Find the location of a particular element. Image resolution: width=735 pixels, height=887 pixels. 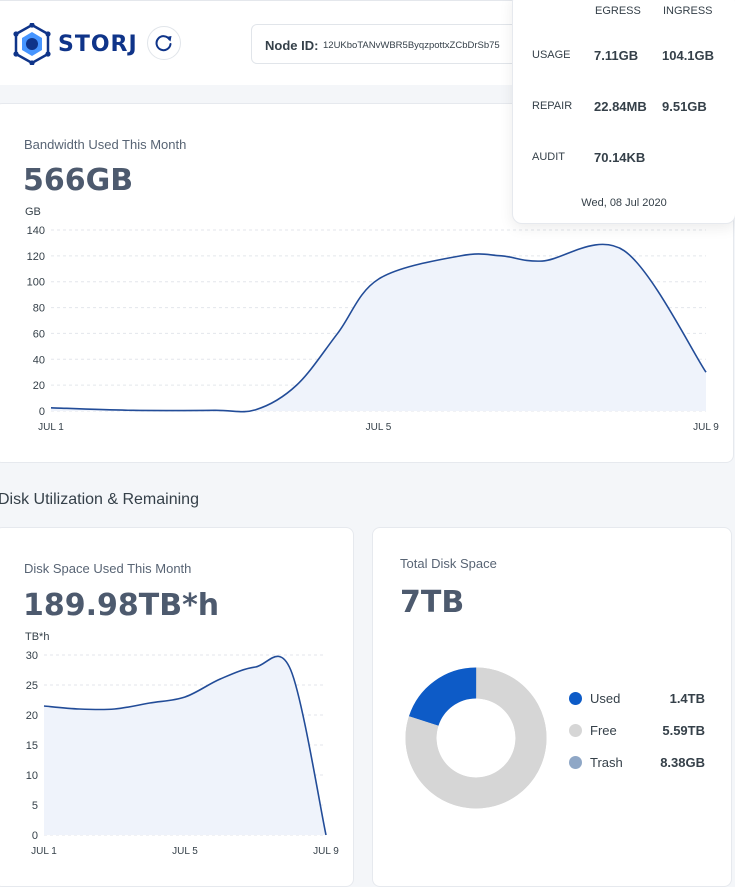

bandwidth-xtick: JUL 5 is located at coordinates (379, 427).